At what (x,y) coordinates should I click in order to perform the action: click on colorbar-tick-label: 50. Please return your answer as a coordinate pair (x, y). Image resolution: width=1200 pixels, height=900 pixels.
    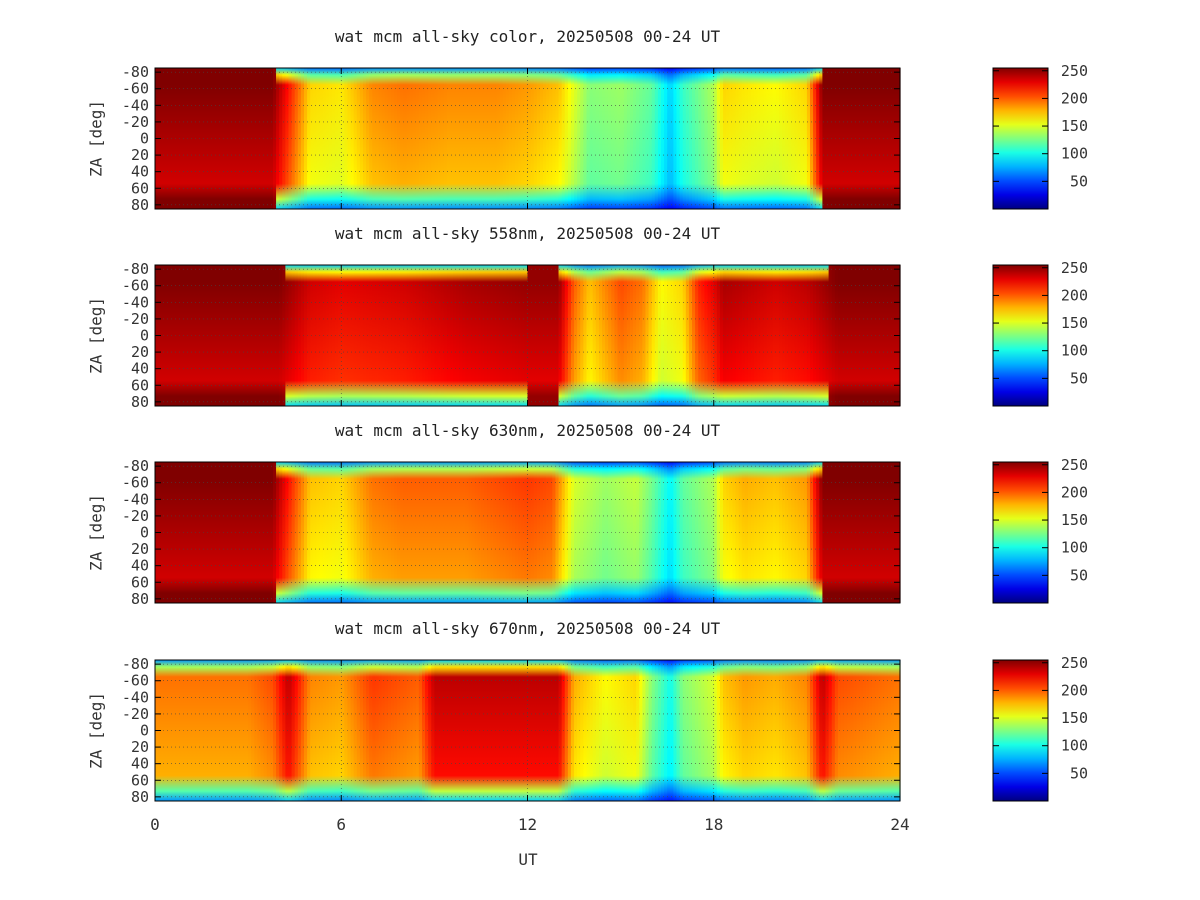
    Looking at the image, I should click on (1079, 181).